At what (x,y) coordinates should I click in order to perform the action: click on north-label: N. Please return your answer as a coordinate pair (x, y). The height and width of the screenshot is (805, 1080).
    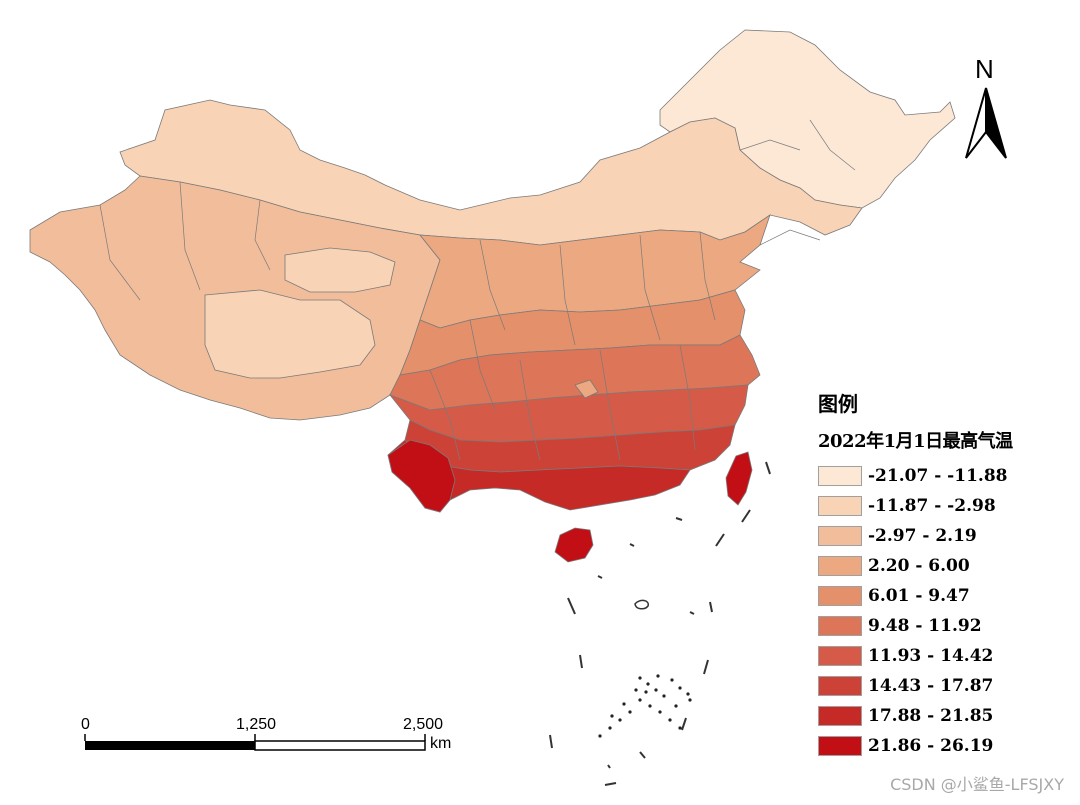
    Looking at the image, I should click on (984, 69).